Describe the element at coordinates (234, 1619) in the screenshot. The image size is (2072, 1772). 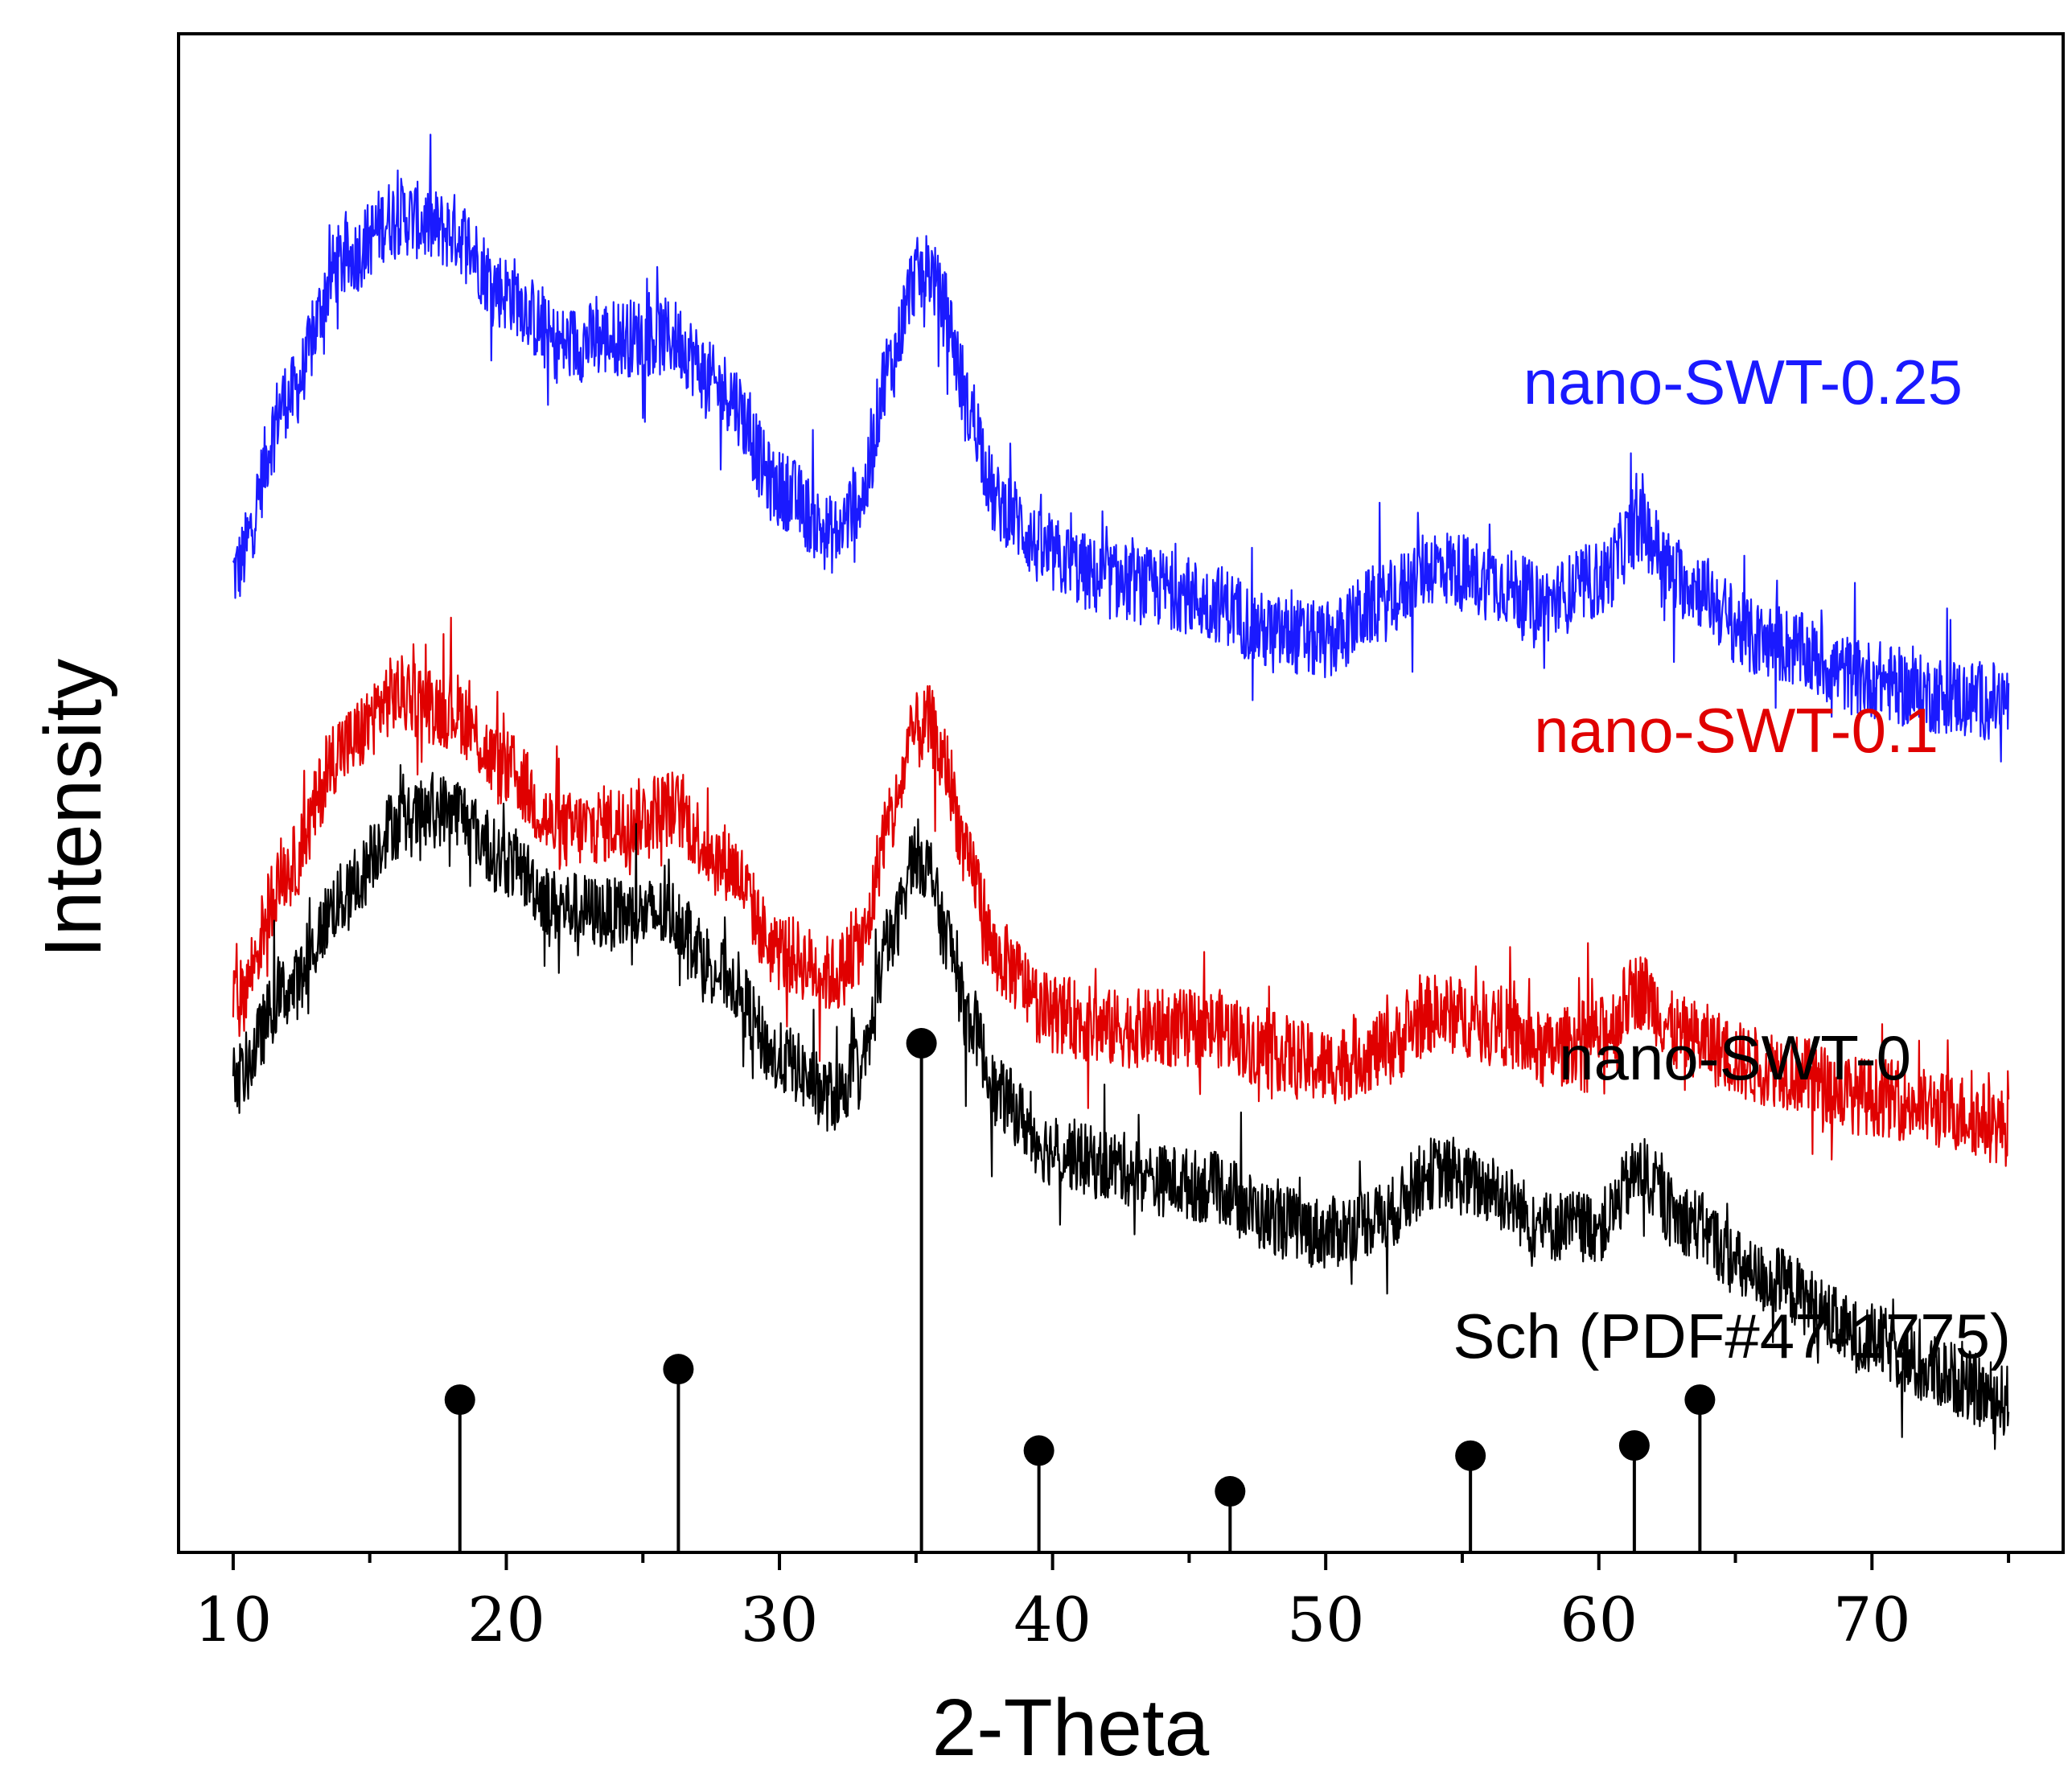
I see `x-tick-label: 10` at that location.